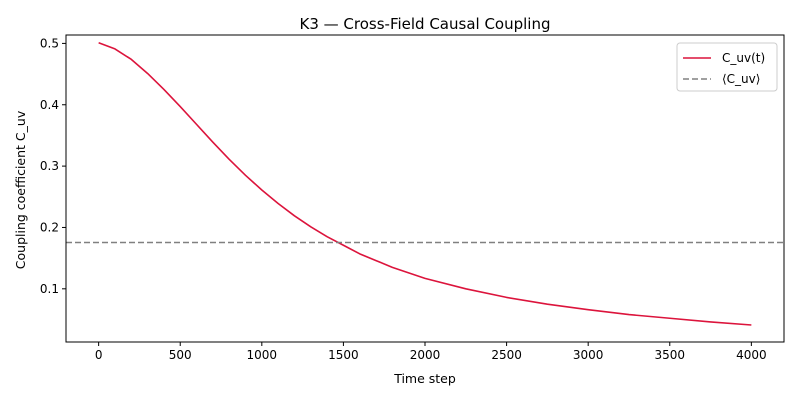 This screenshot has height=404, width=800. What do you see at coordinates (49, 43) in the screenshot?
I see `y-tick-label: 0.5` at bounding box center [49, 43].